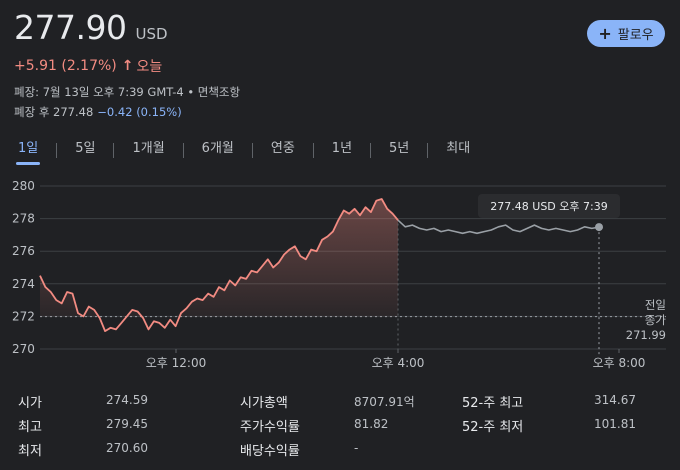 The height and width of the screenshot is (470, 680). What do you see at coordinates (54, 112) in the screenshot?
I see `after-hours-price: 폐장 후 277.48` at bounding box center [54, 112].